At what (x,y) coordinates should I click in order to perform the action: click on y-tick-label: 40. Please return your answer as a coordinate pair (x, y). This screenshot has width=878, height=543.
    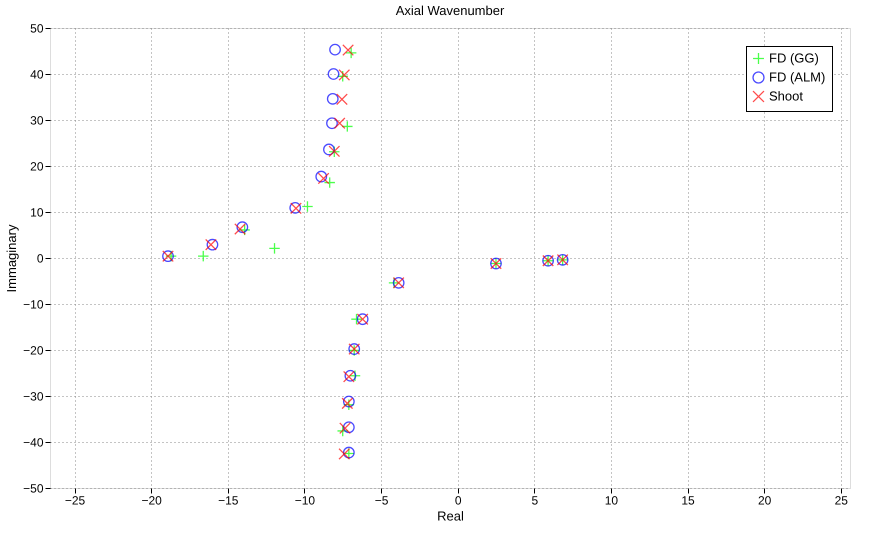
    Looking at the image, I should click on (37, 75).